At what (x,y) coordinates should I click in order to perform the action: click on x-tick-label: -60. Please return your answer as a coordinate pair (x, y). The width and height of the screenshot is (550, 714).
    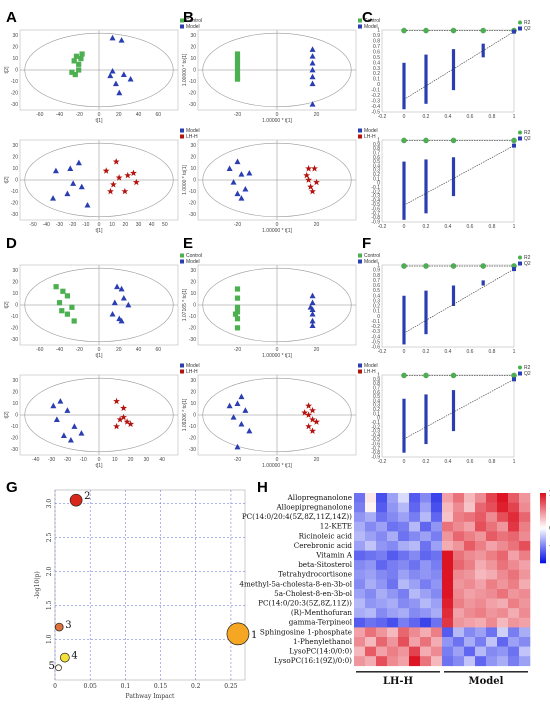
    Looking at the image, I should click on (39, 115).